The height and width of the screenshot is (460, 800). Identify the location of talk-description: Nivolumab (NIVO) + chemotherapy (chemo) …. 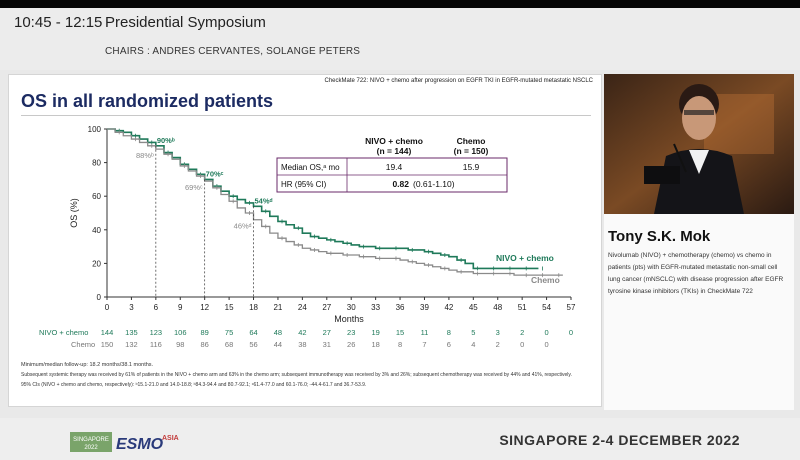
(696, 273).